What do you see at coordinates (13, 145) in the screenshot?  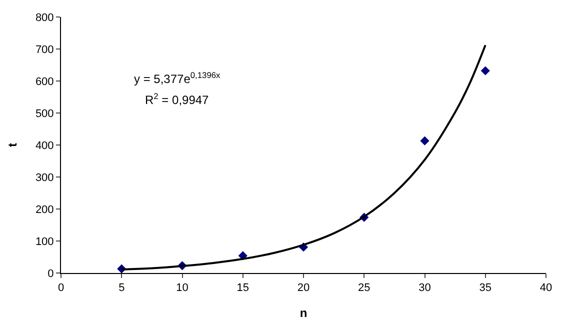 I see `y-axis-title: t` at bounding box center [13, 145].